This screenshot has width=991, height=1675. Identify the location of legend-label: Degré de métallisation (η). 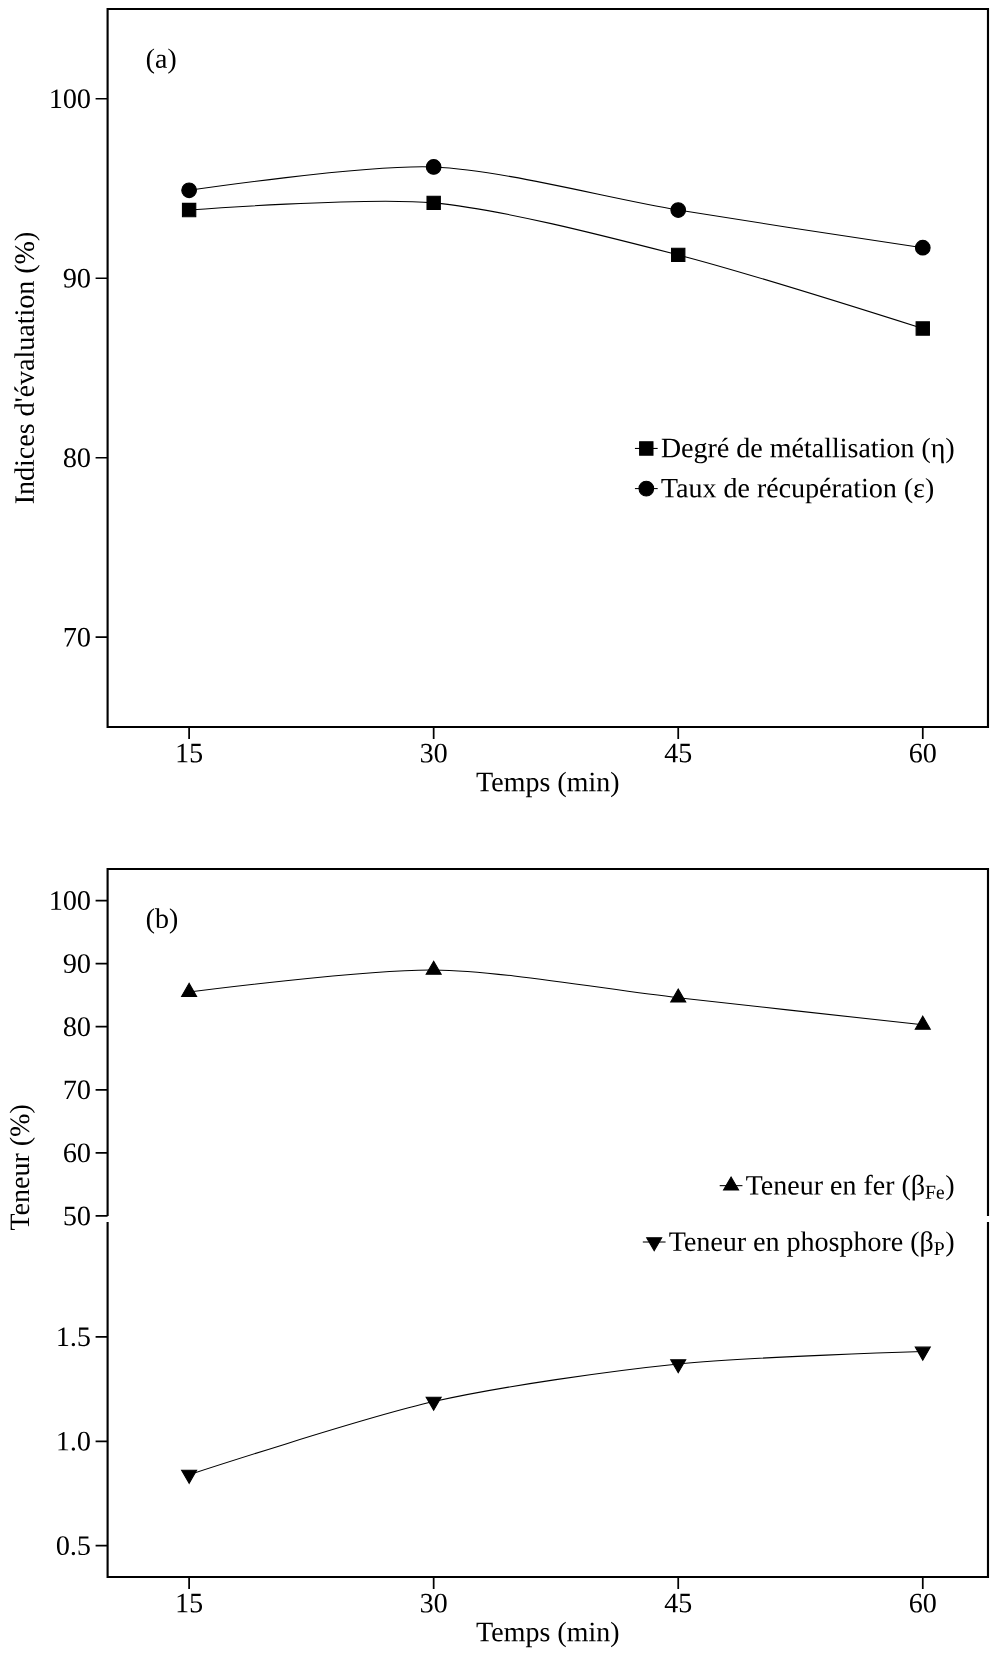
(807, 450).